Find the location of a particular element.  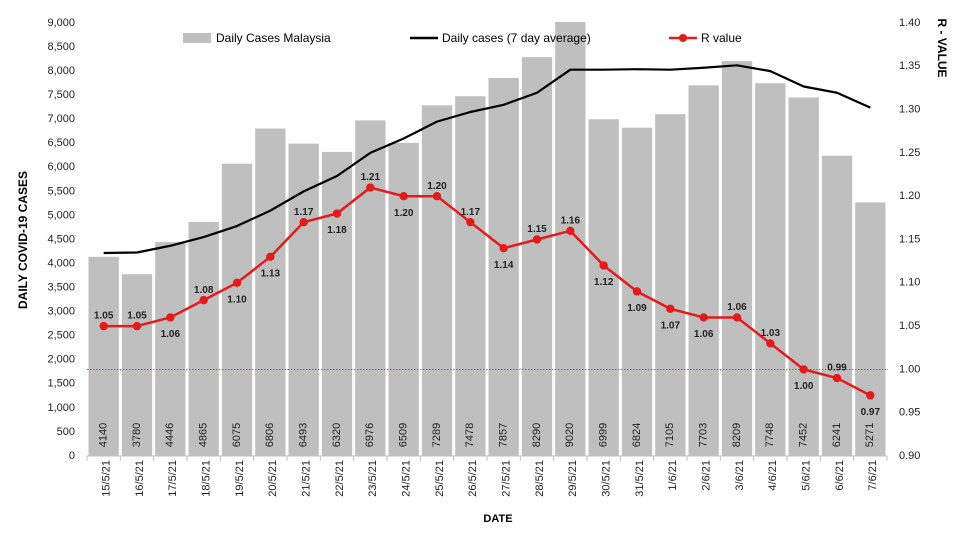

bar-value-label: 7703 is located at coordinates (704, 435).